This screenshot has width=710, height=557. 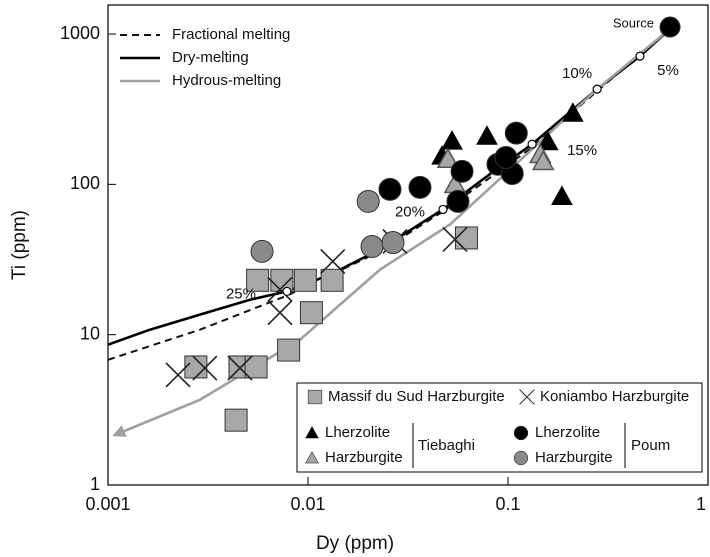 I want to click on x-axis-label: Dy (ppm), so click(x=355, y=543).